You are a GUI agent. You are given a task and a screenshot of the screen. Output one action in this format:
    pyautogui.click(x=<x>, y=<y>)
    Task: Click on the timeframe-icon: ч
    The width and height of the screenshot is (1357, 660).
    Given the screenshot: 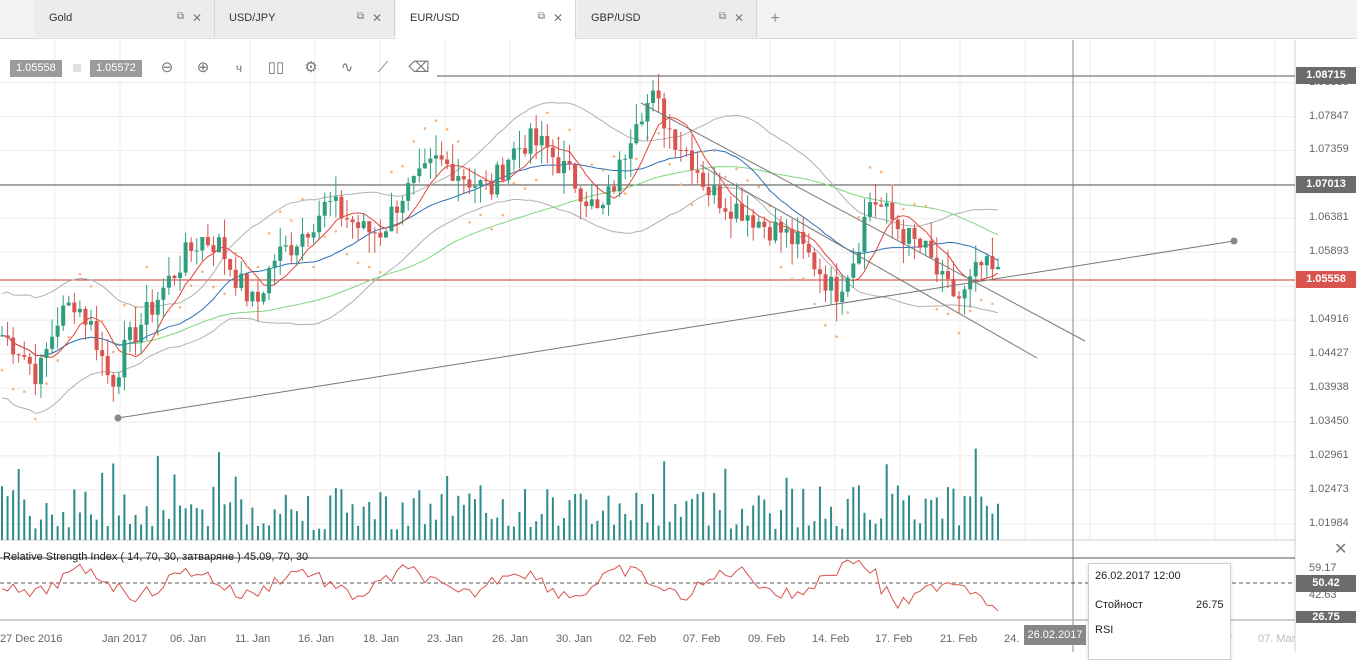 What is the action you would take?
    pyautogui.click(x=239, y=68)
    